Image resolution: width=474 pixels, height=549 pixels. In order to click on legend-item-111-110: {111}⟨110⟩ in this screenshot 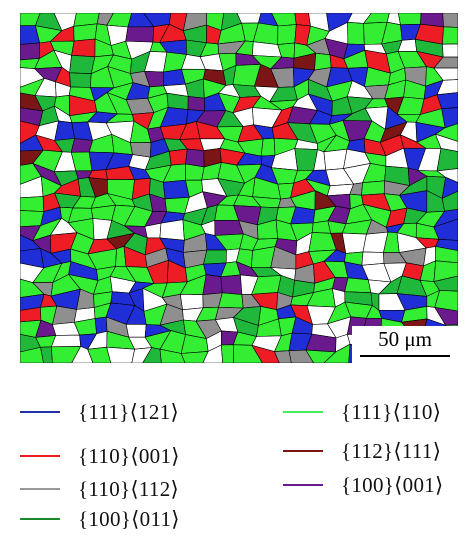, I will do `click(362, 412)`.